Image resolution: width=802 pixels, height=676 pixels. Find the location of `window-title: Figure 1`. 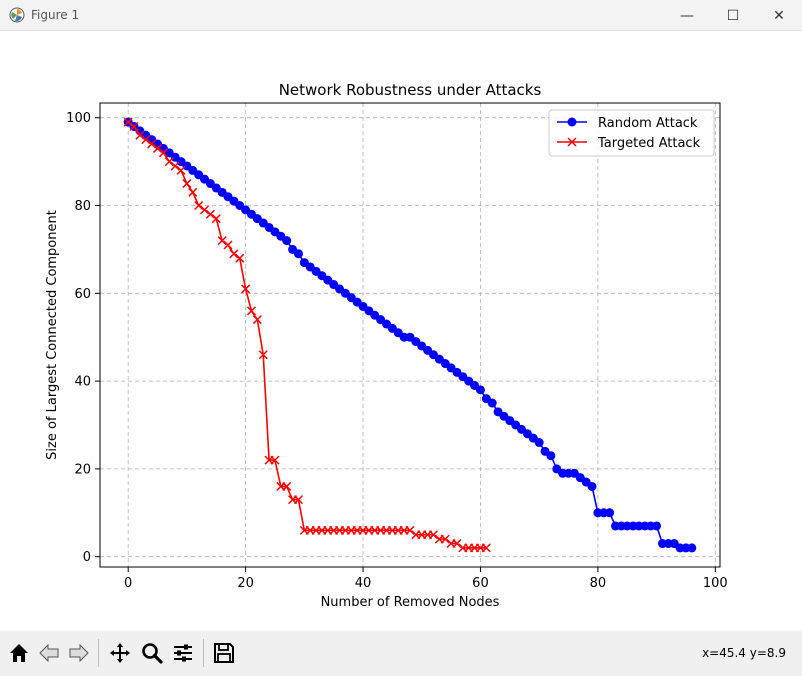

window-title: Figure 1 is located at coordinates (55, 15).